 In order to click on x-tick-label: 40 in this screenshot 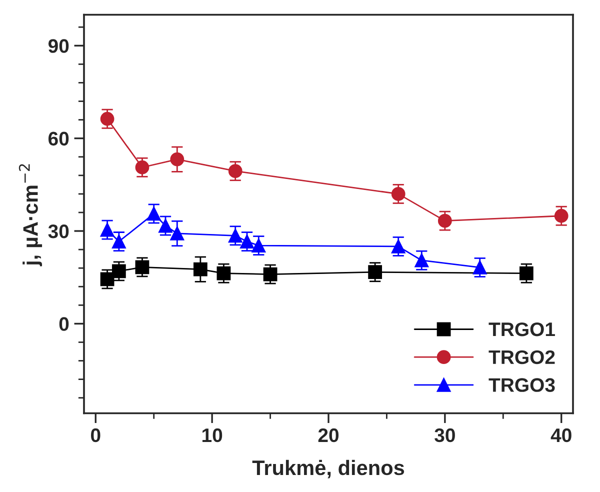, I will do `click(561, 435)`.